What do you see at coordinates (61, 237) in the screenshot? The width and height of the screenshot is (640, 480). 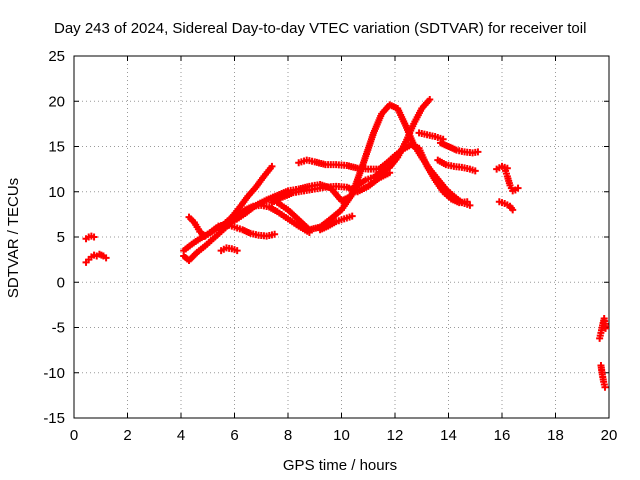 I see `y-tick-label: 5` at bounding box center [61, 237].